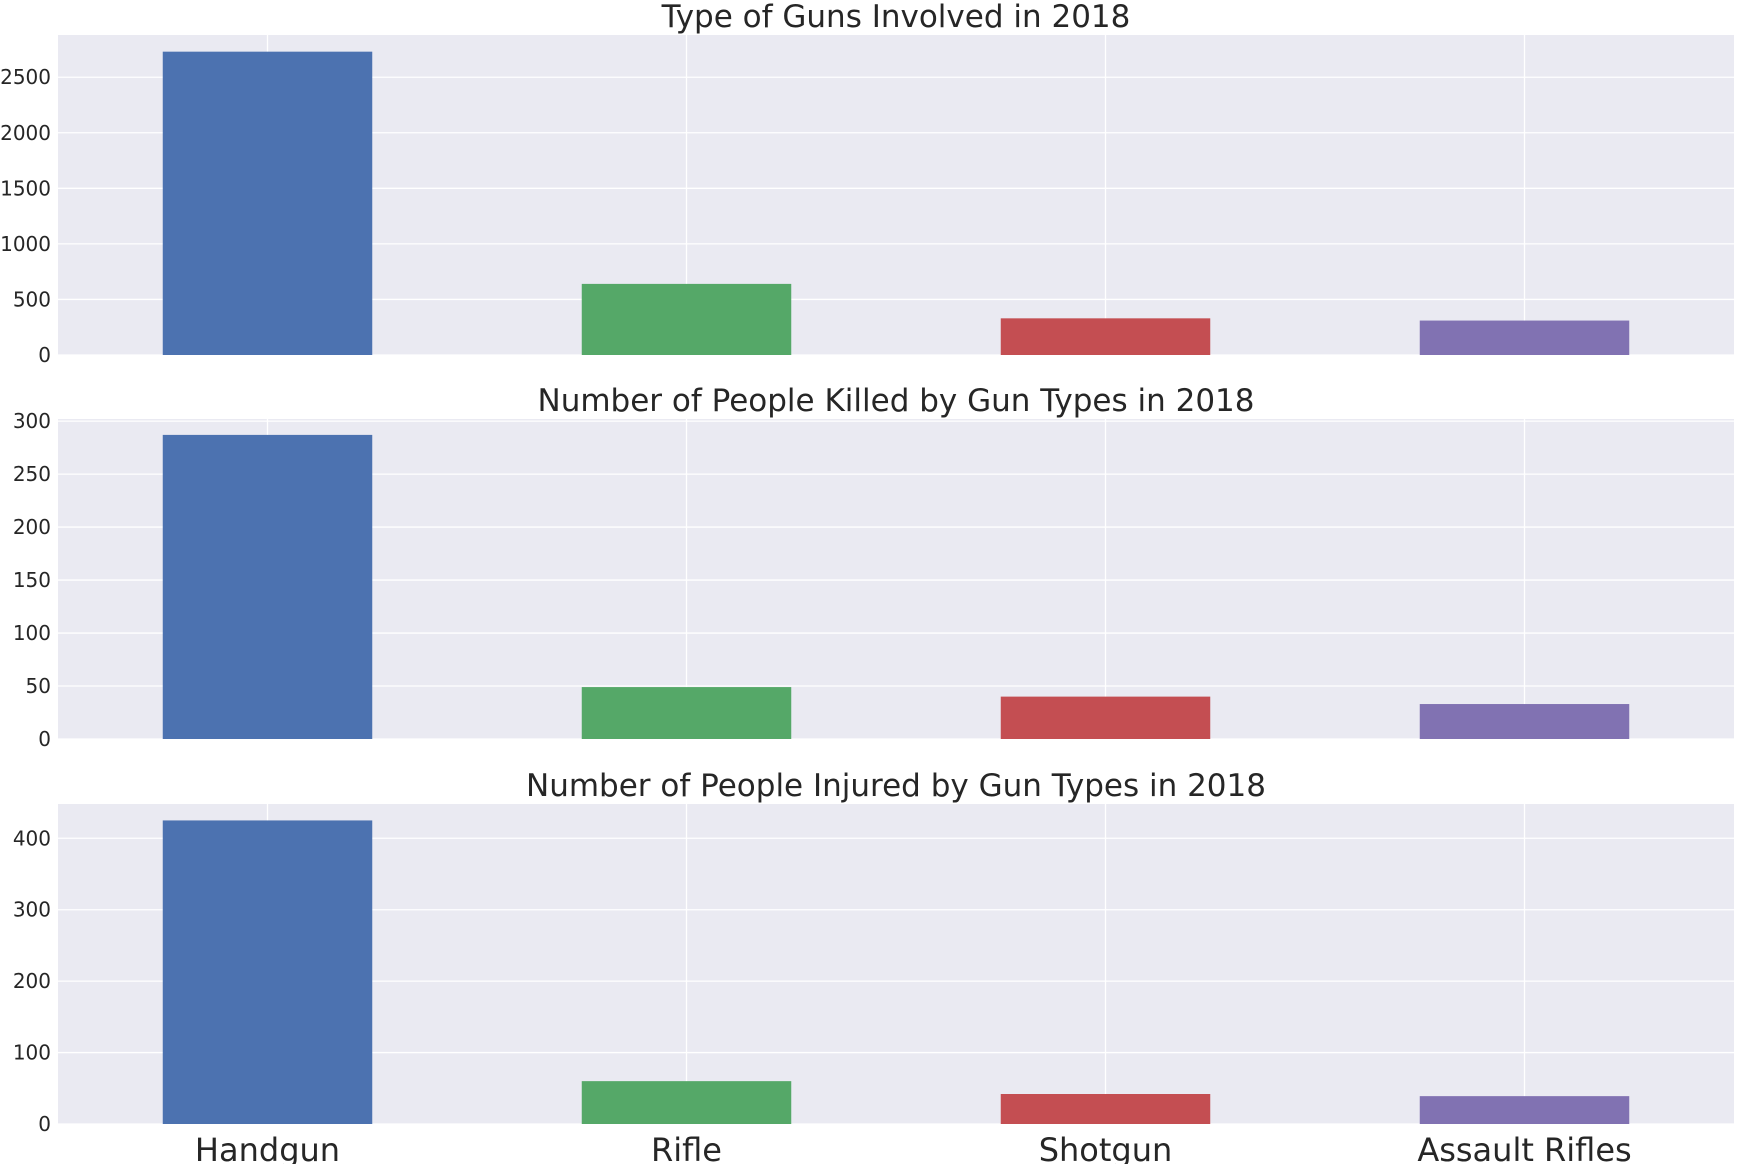  What do you see at coordinates (896, 17) in the screenshot?
I see `chart-title: Type of Guns Involved in 2018` at bounding box center [896, 17].